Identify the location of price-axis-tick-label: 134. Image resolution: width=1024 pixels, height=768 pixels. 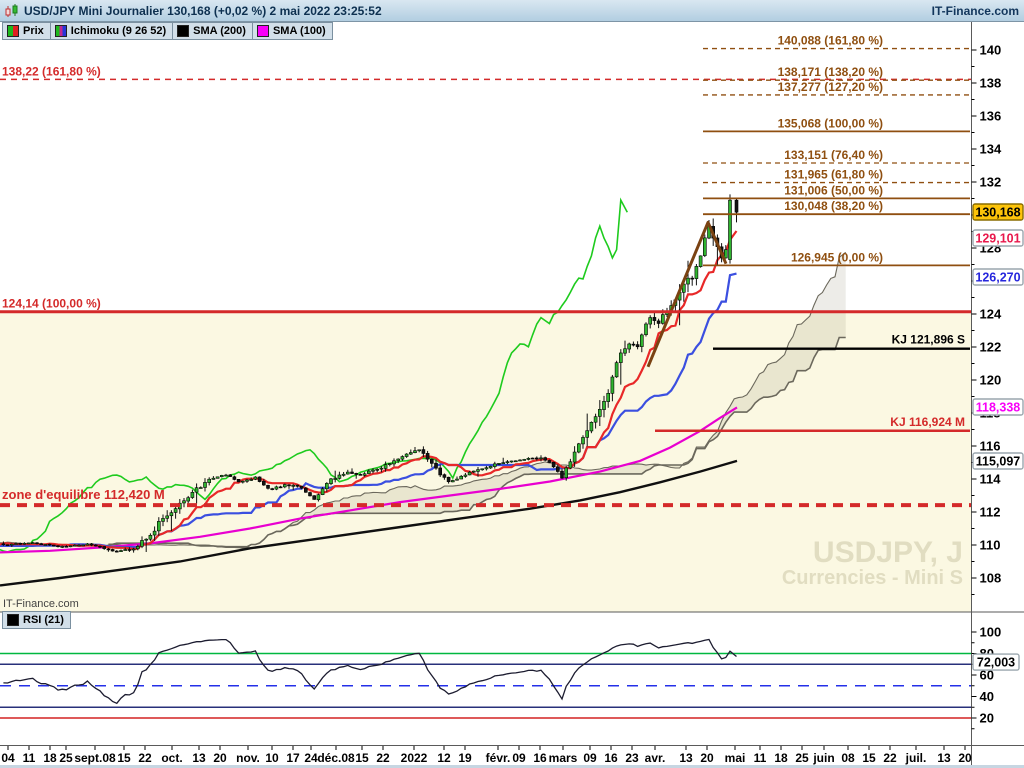
(991, 149).